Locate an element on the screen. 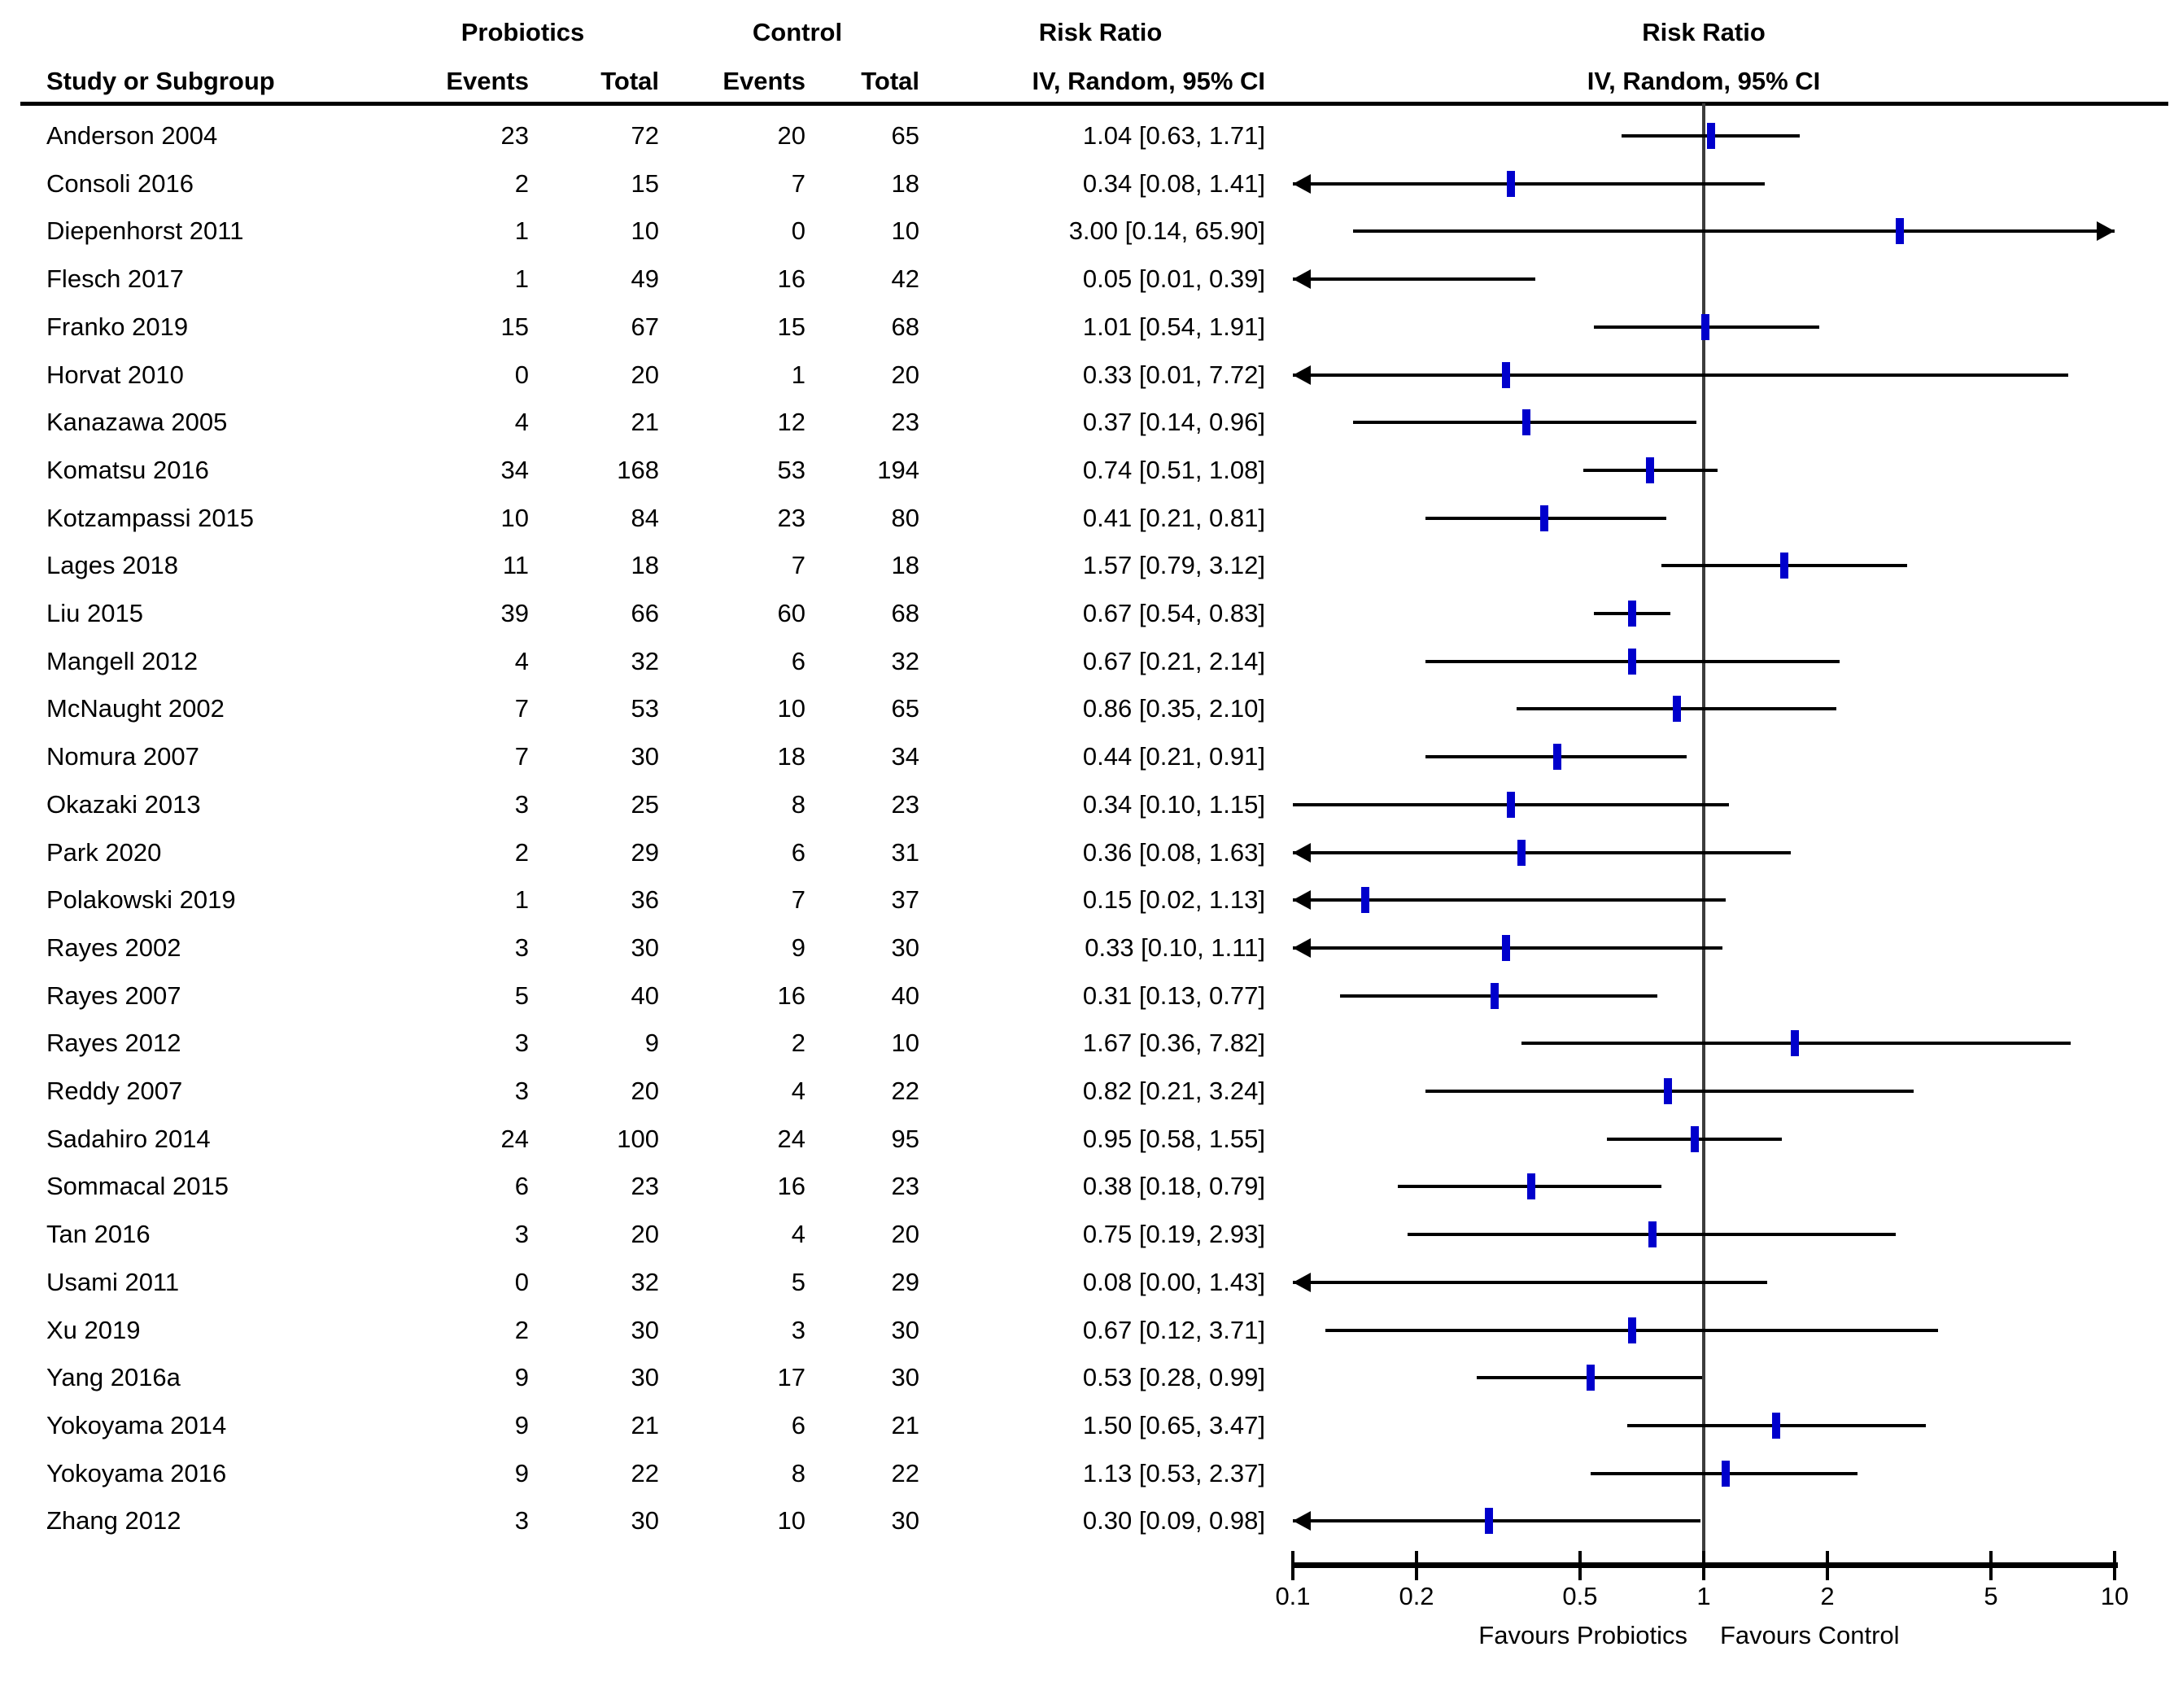 This screenshot has width=2174, height=1708. control-events-cell: 8 is located at coordinates (798, 1472).